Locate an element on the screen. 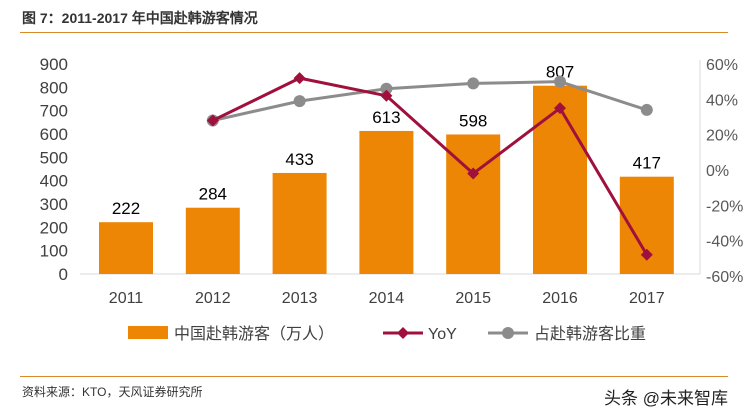 The image size is (748, 418). right-tick-label: -60% is located at coordinates (724, 277).